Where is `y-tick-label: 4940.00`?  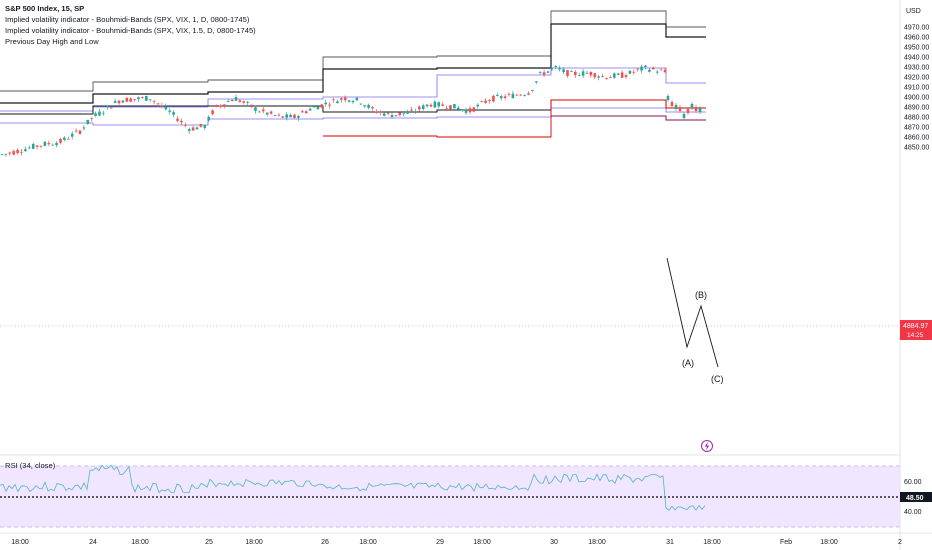 y-tick-label: 4940.00 is located at coordinates (916, 58).